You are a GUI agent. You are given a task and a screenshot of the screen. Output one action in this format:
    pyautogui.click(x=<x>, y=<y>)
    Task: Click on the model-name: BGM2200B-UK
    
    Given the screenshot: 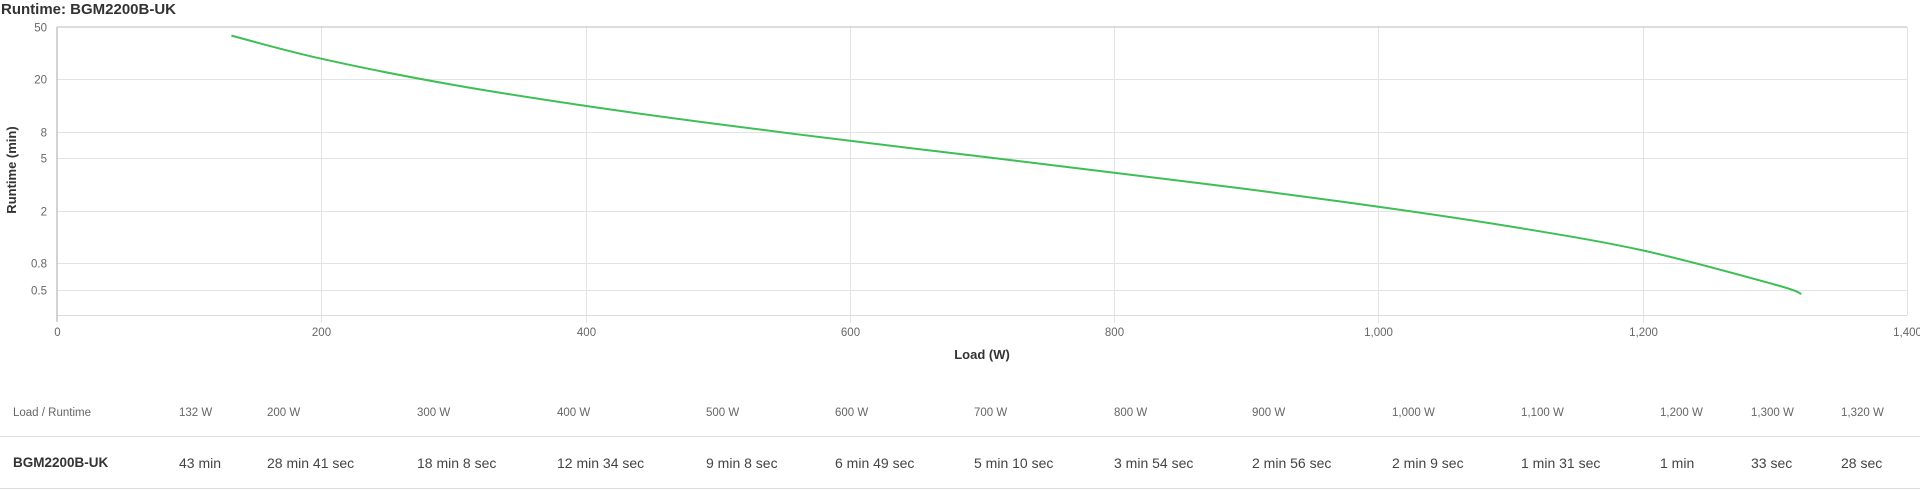 What is the action you would take?
    pyautogui.click(x=61, y=462)
    